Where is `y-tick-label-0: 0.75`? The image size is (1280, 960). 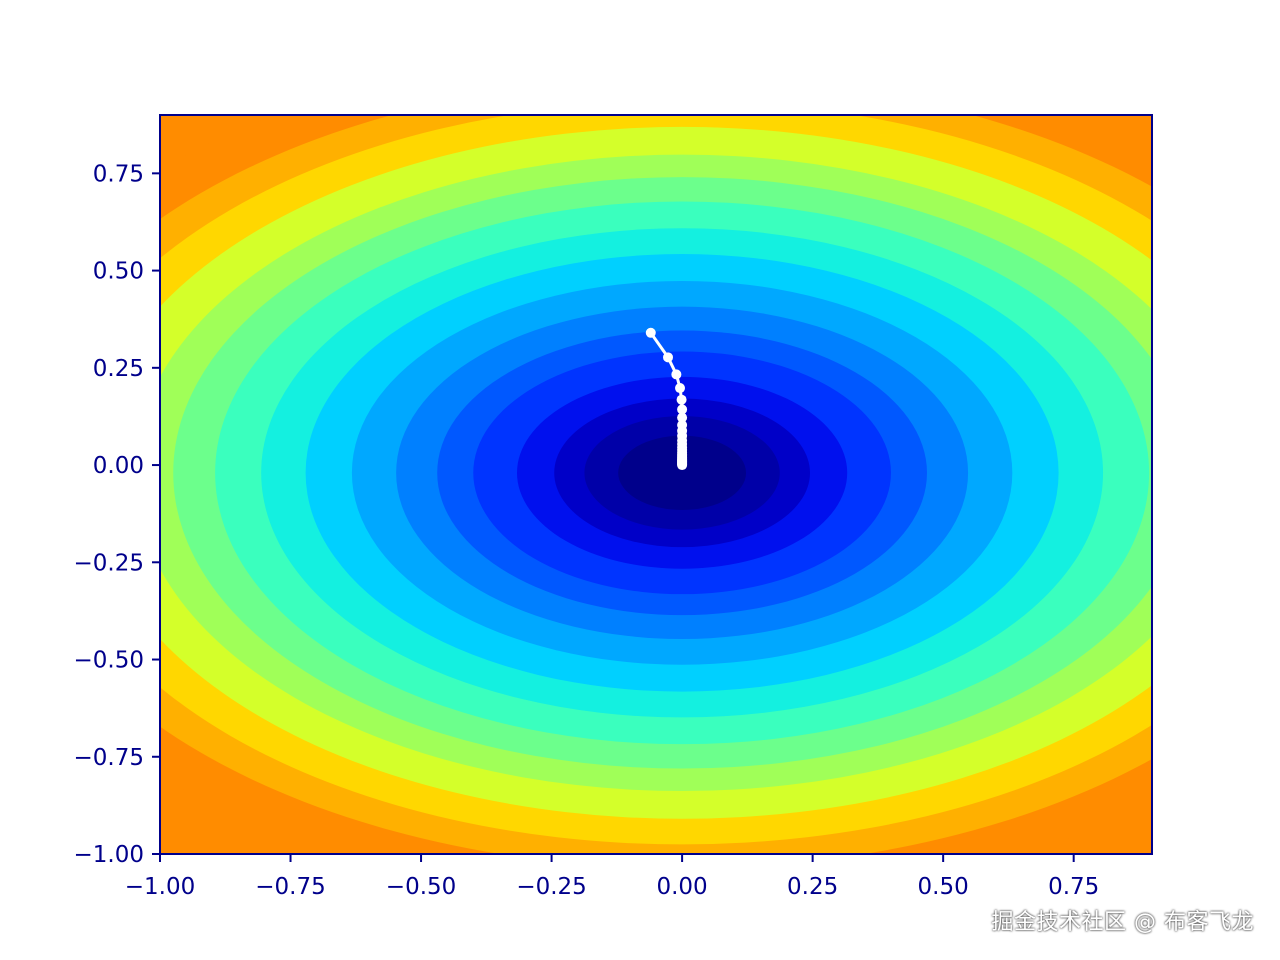
y-tick-label-0: 0.75 is located at coordinates (118, 174).